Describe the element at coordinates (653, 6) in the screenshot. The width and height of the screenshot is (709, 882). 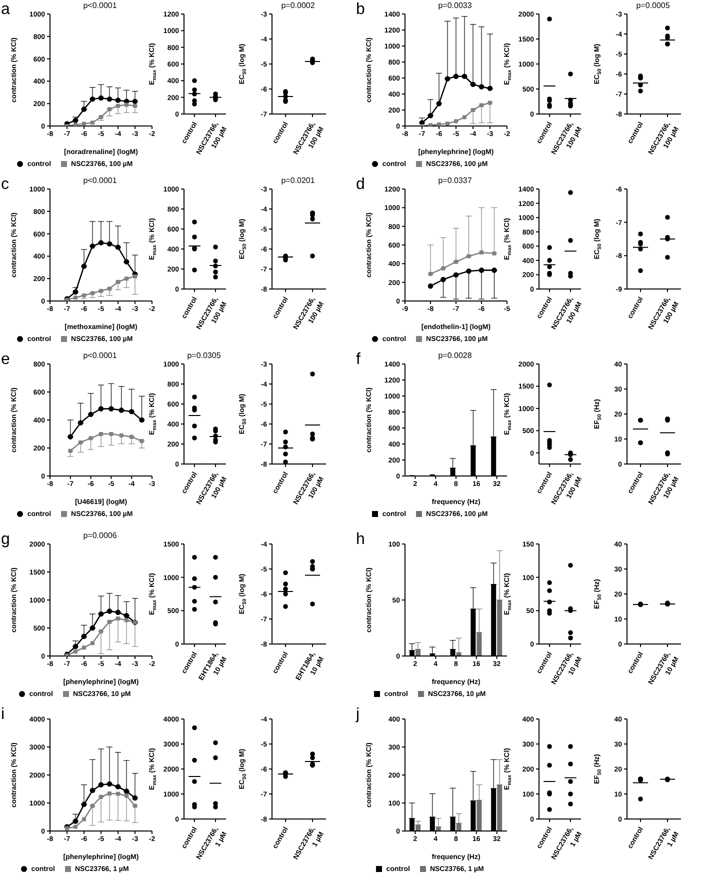
I see `chart-title: p=0.0005` at that location.